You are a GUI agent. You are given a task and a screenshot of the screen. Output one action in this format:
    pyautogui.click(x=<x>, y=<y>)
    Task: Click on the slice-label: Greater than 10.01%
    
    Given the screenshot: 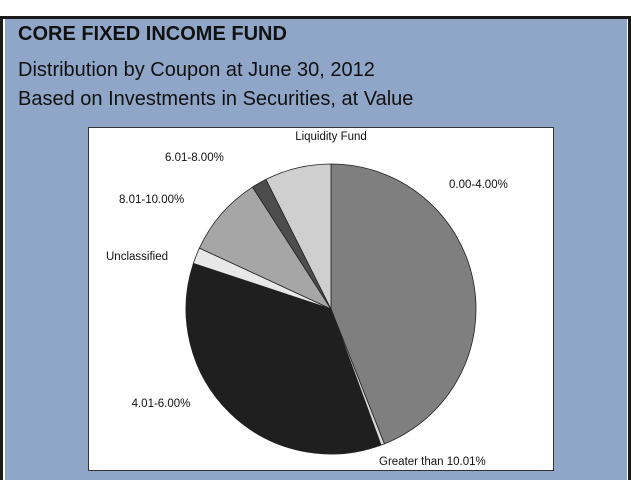 What is the action you would take?
    pyautogui.click(x=432, y=462)
    